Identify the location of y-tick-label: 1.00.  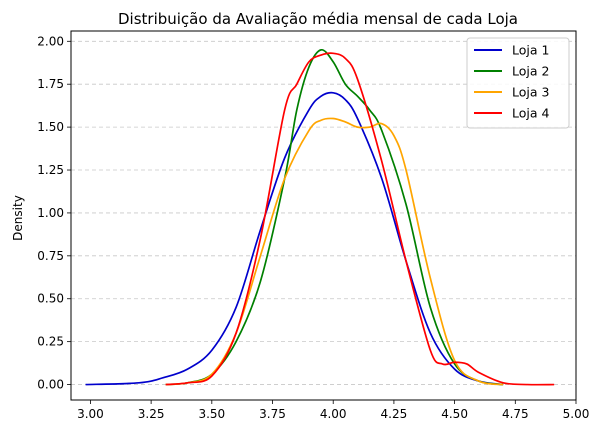
(50, 213).